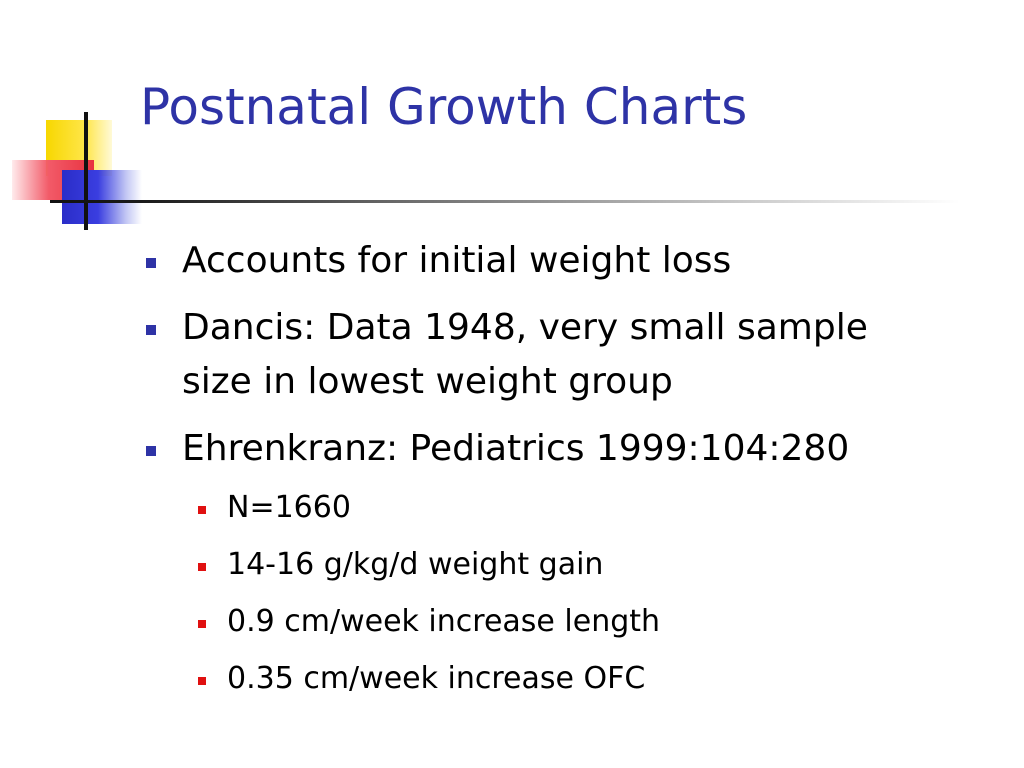 The width and height of the screenshot is (1024, 768). I want to click on sub-bullet-item: 14-16 g/kg/d weight gain, so click(401, 565).